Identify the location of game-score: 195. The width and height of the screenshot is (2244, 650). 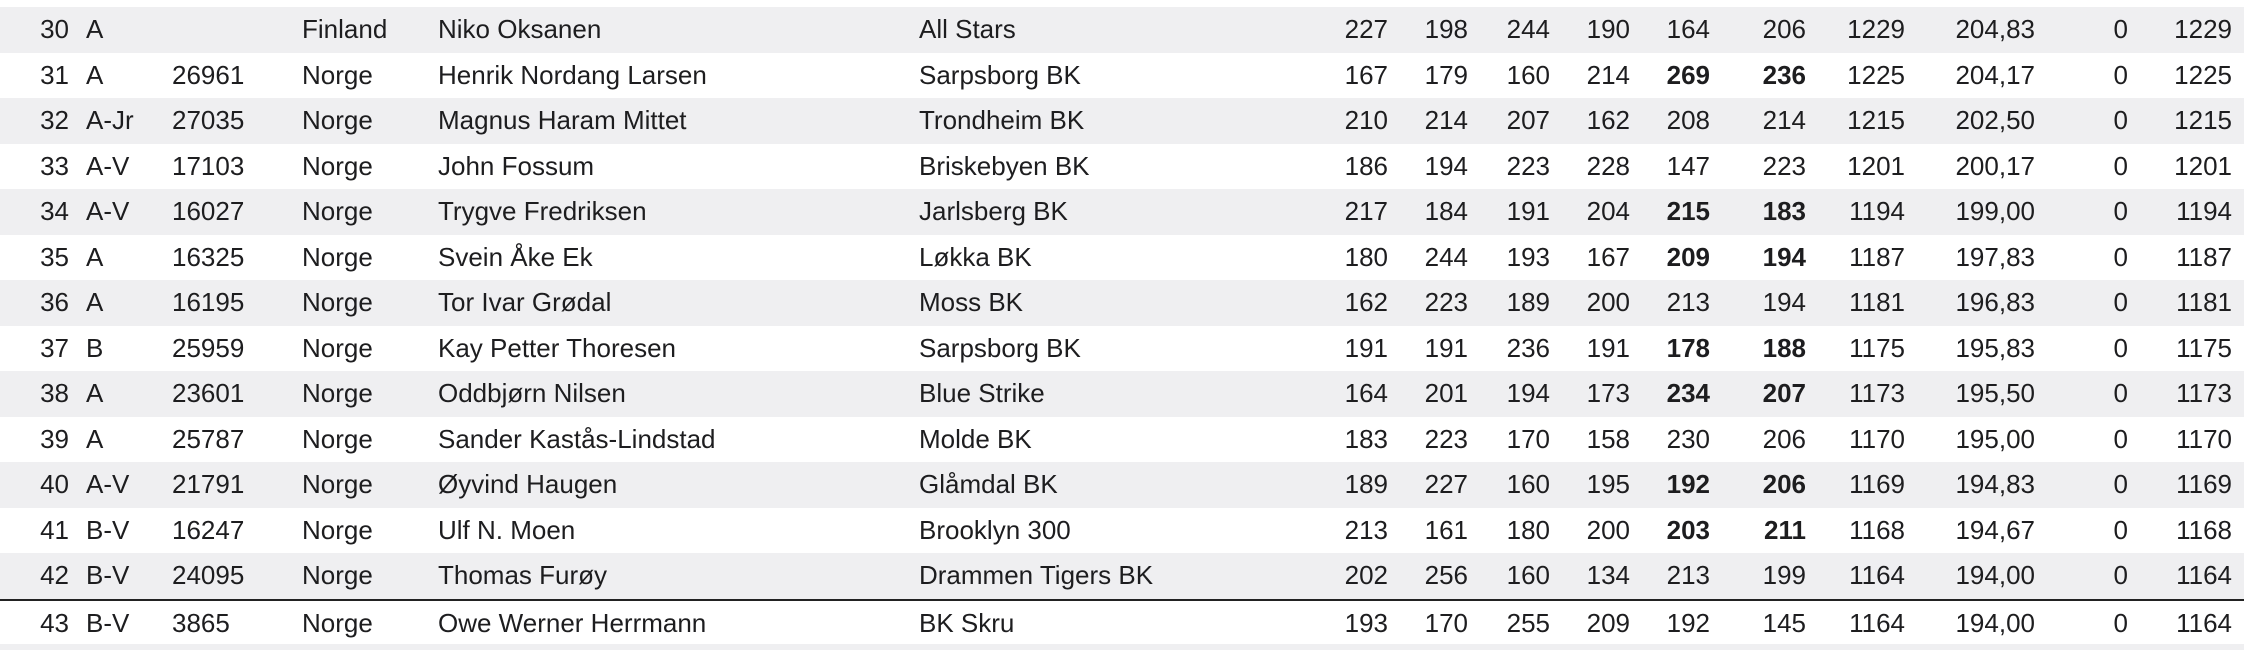
(1608, 484).